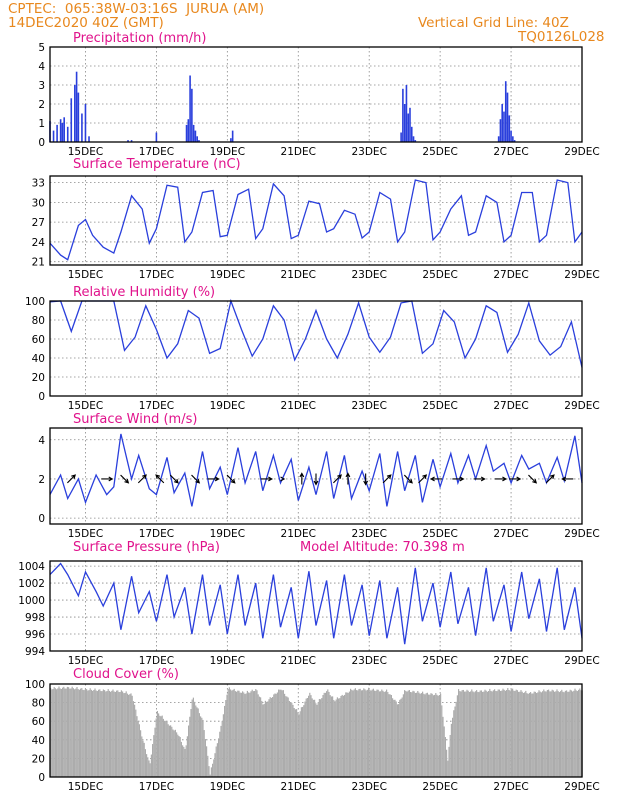 This screenshot has width=618, height=800. What do you see at coordinates (493, 23) in the screenshot?
I see `header-grid-note: Vertical Grid Line: 40Z` at bounding box center [493, 23].